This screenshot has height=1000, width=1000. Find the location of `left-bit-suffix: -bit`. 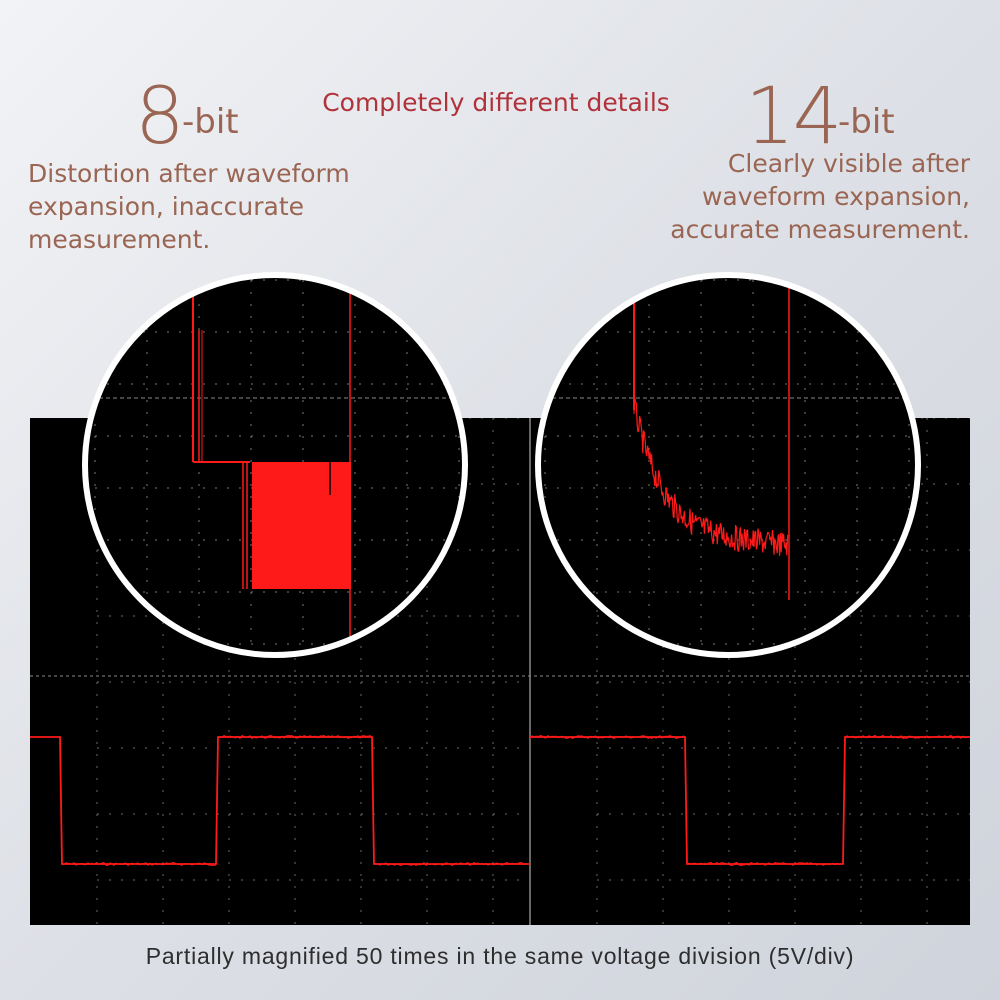

left-bit-suffix: -bit is located at coordinates (210, 122).